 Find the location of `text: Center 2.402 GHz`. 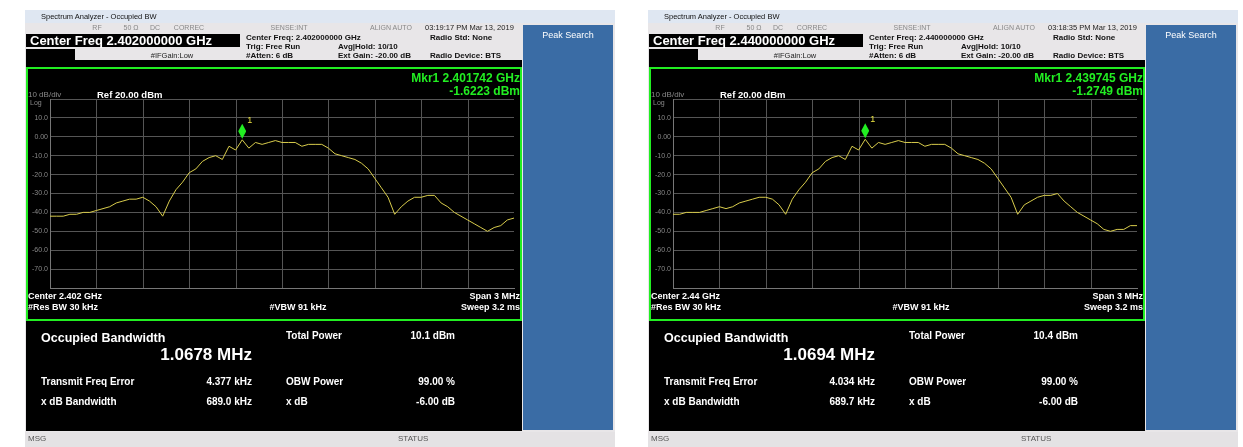

text: Center 2.402 GHz is located at coordinates (65, 296).